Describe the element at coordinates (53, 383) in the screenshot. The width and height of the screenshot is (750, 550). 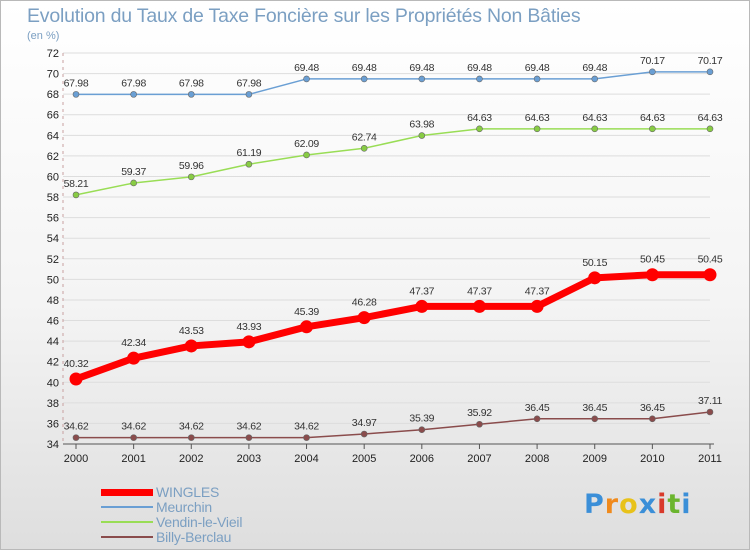
I see `y-tick-label: 40` at that location.